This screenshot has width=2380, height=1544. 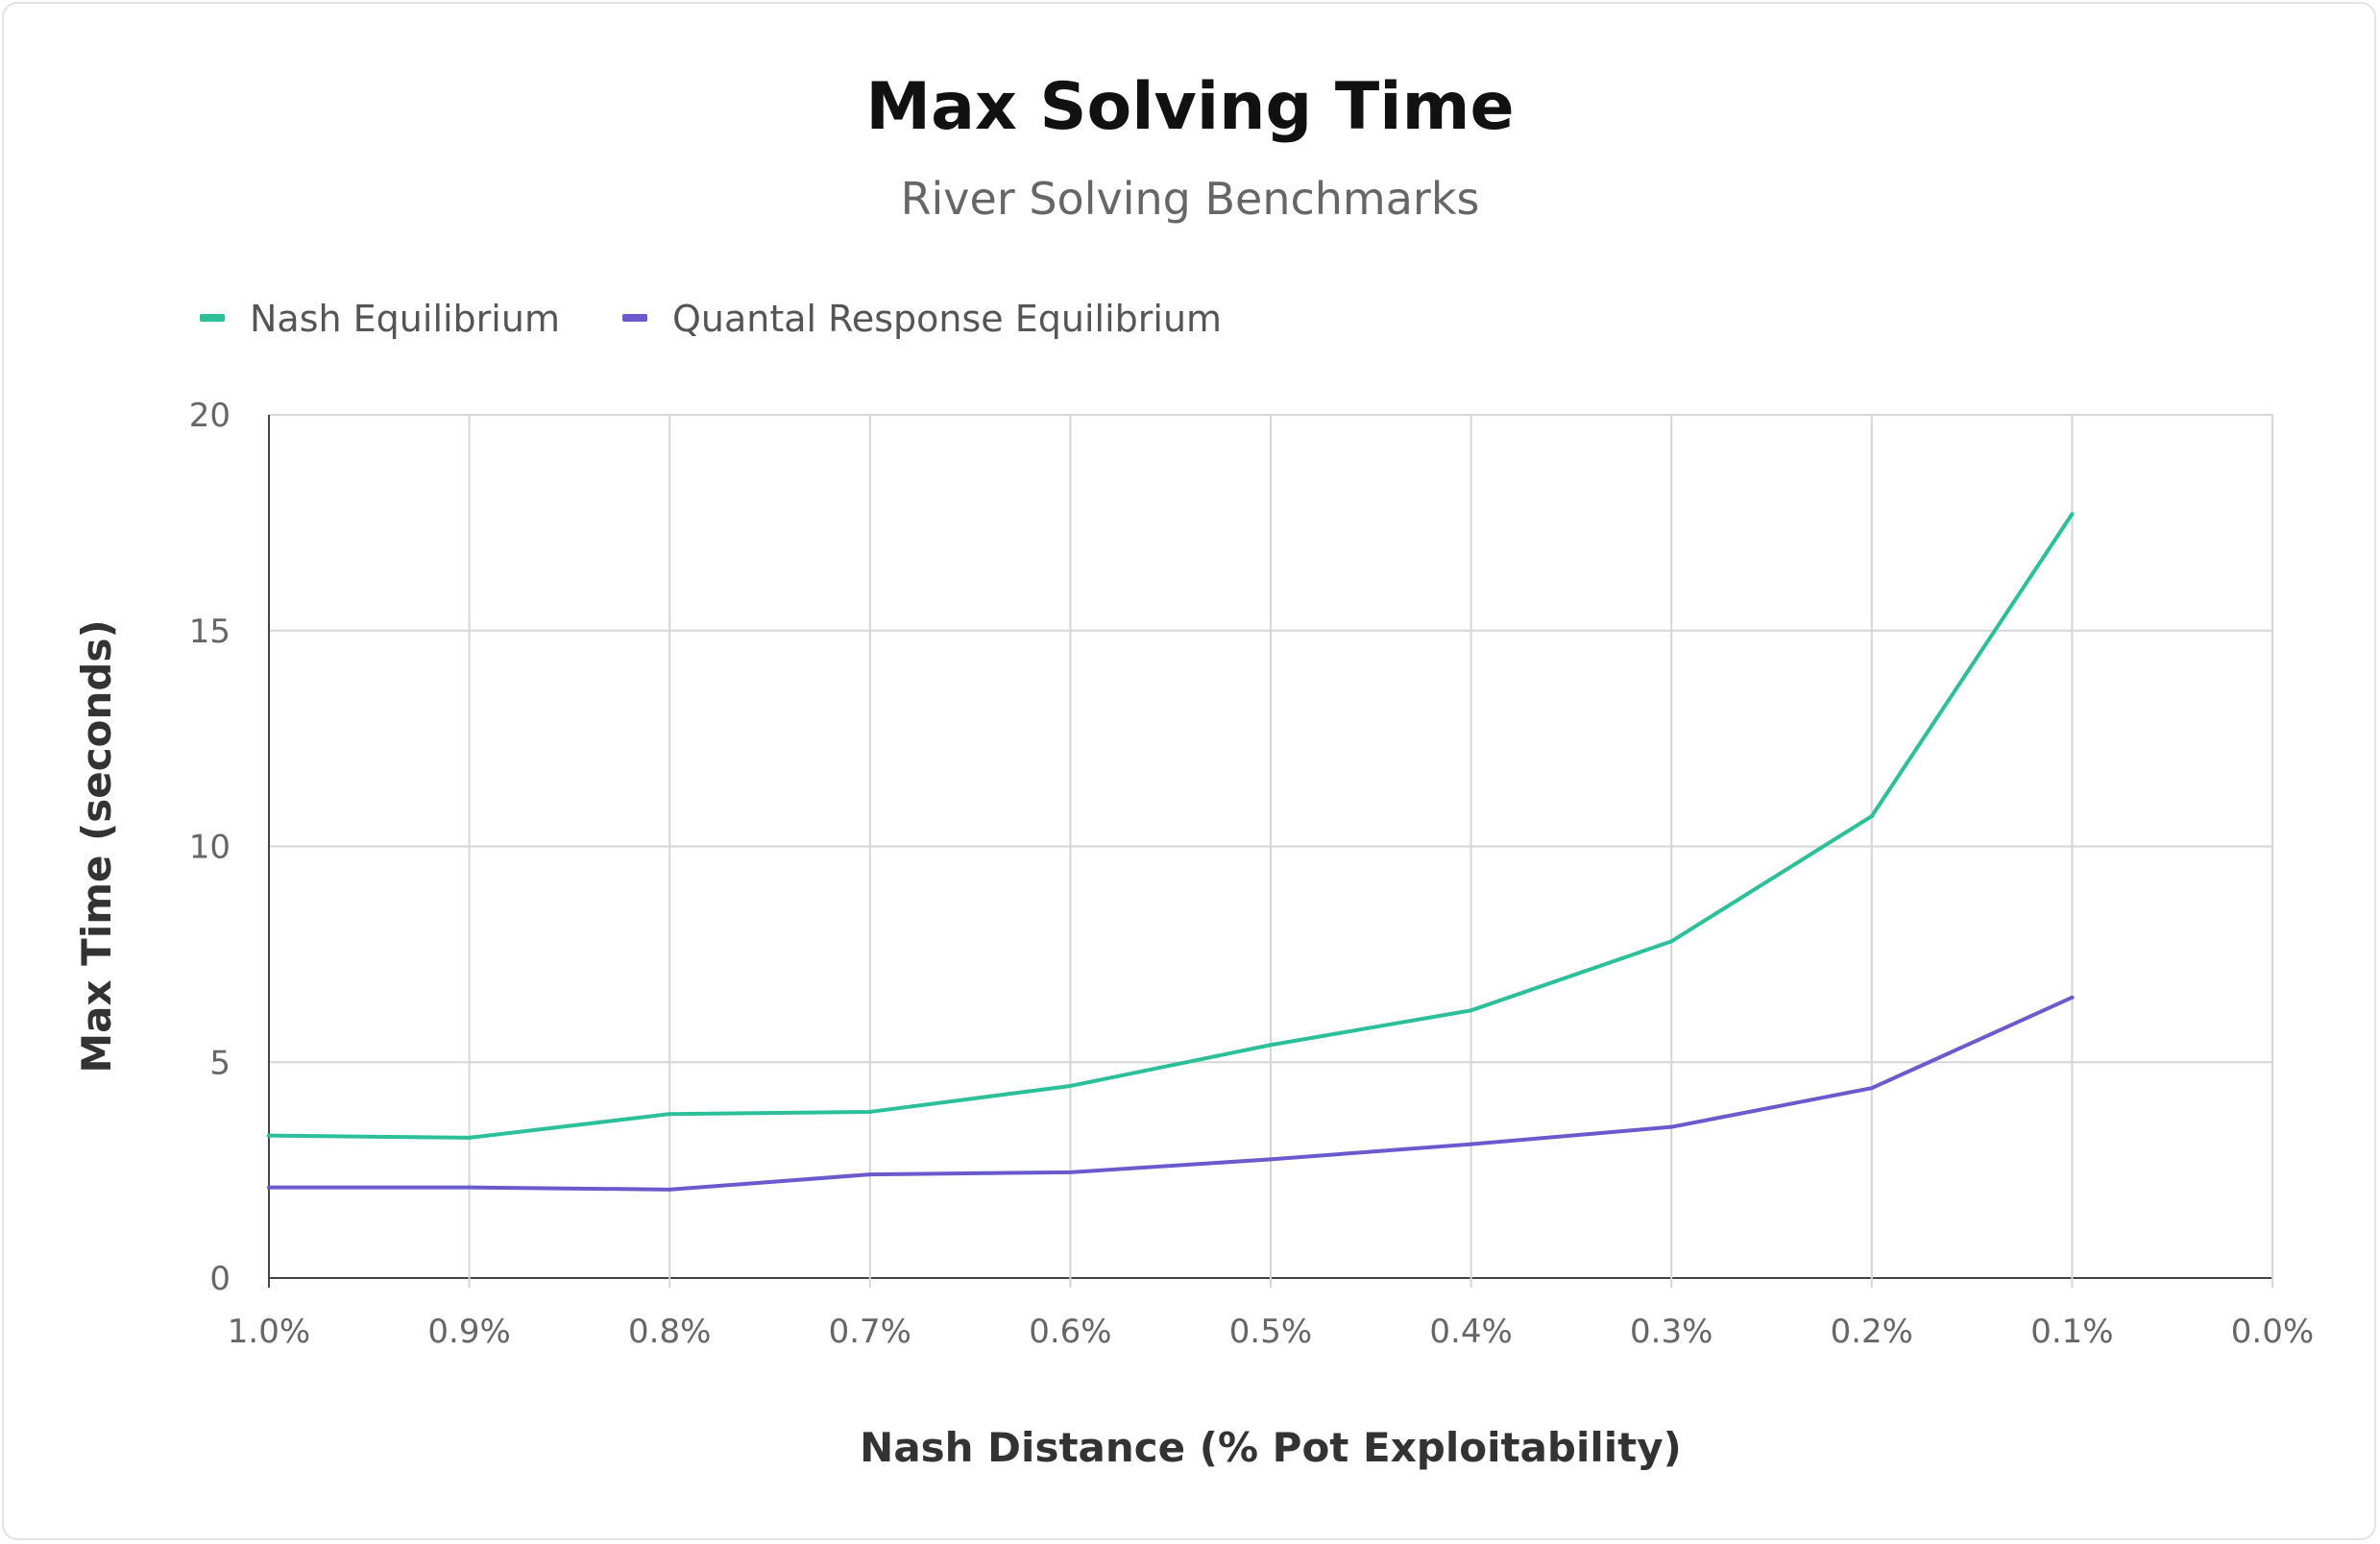 I want to click on legend-label: Nash Equilibrium, so click(x=405, y=319).